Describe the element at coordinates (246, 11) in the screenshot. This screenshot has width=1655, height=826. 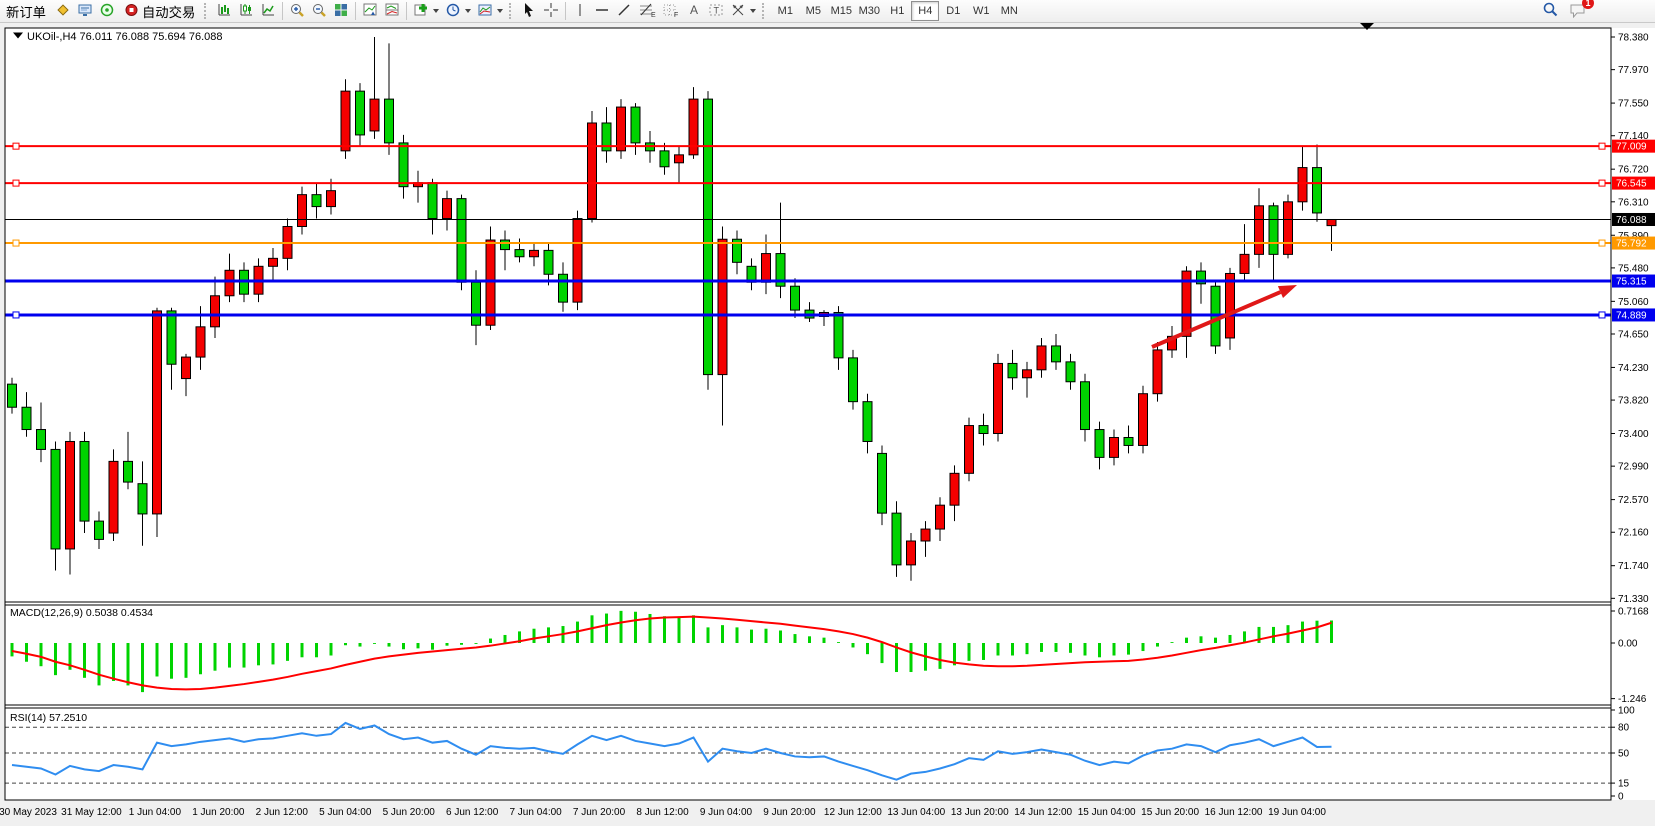
I see `candlestick-chart-button` at that location.